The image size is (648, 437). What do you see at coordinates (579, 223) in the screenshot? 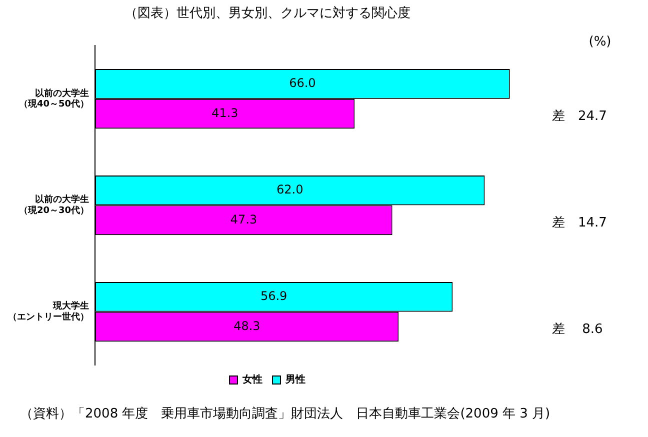
I see `text: 差 14.7` at bounding box center [579, 223].